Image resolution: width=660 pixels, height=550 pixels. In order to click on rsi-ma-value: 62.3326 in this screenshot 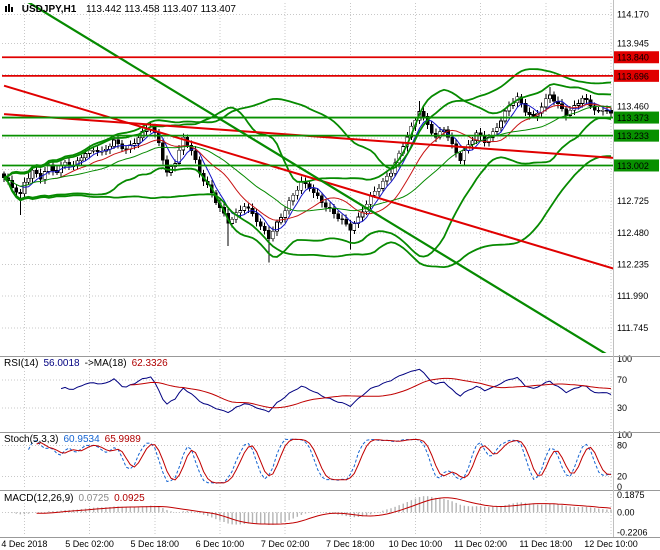, I will do `click(149, 363)`.